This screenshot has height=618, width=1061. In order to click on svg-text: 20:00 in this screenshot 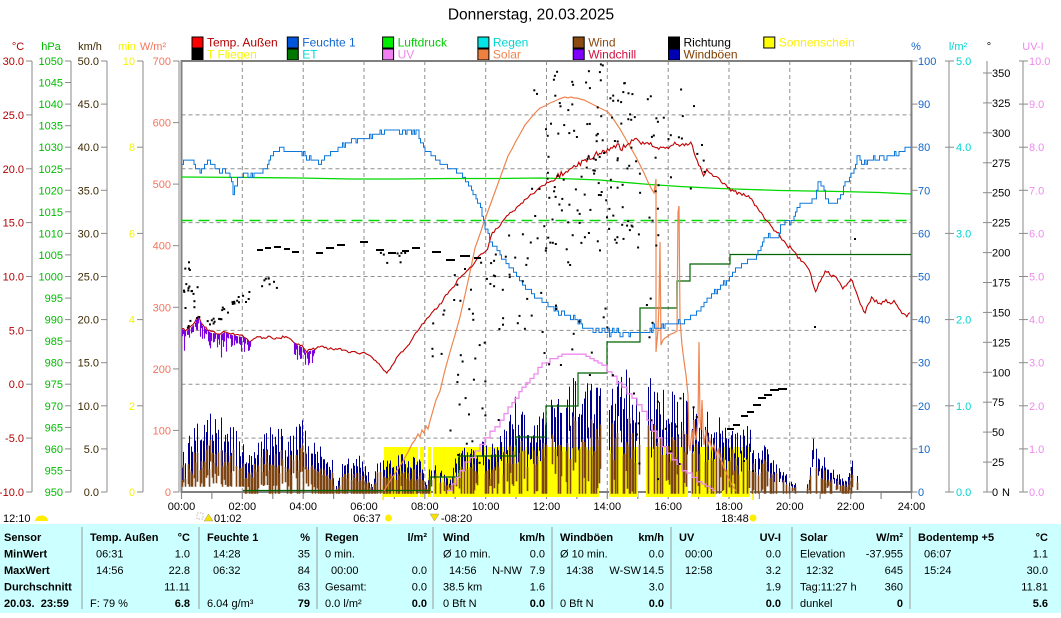, I will do `click(790, 507)`.